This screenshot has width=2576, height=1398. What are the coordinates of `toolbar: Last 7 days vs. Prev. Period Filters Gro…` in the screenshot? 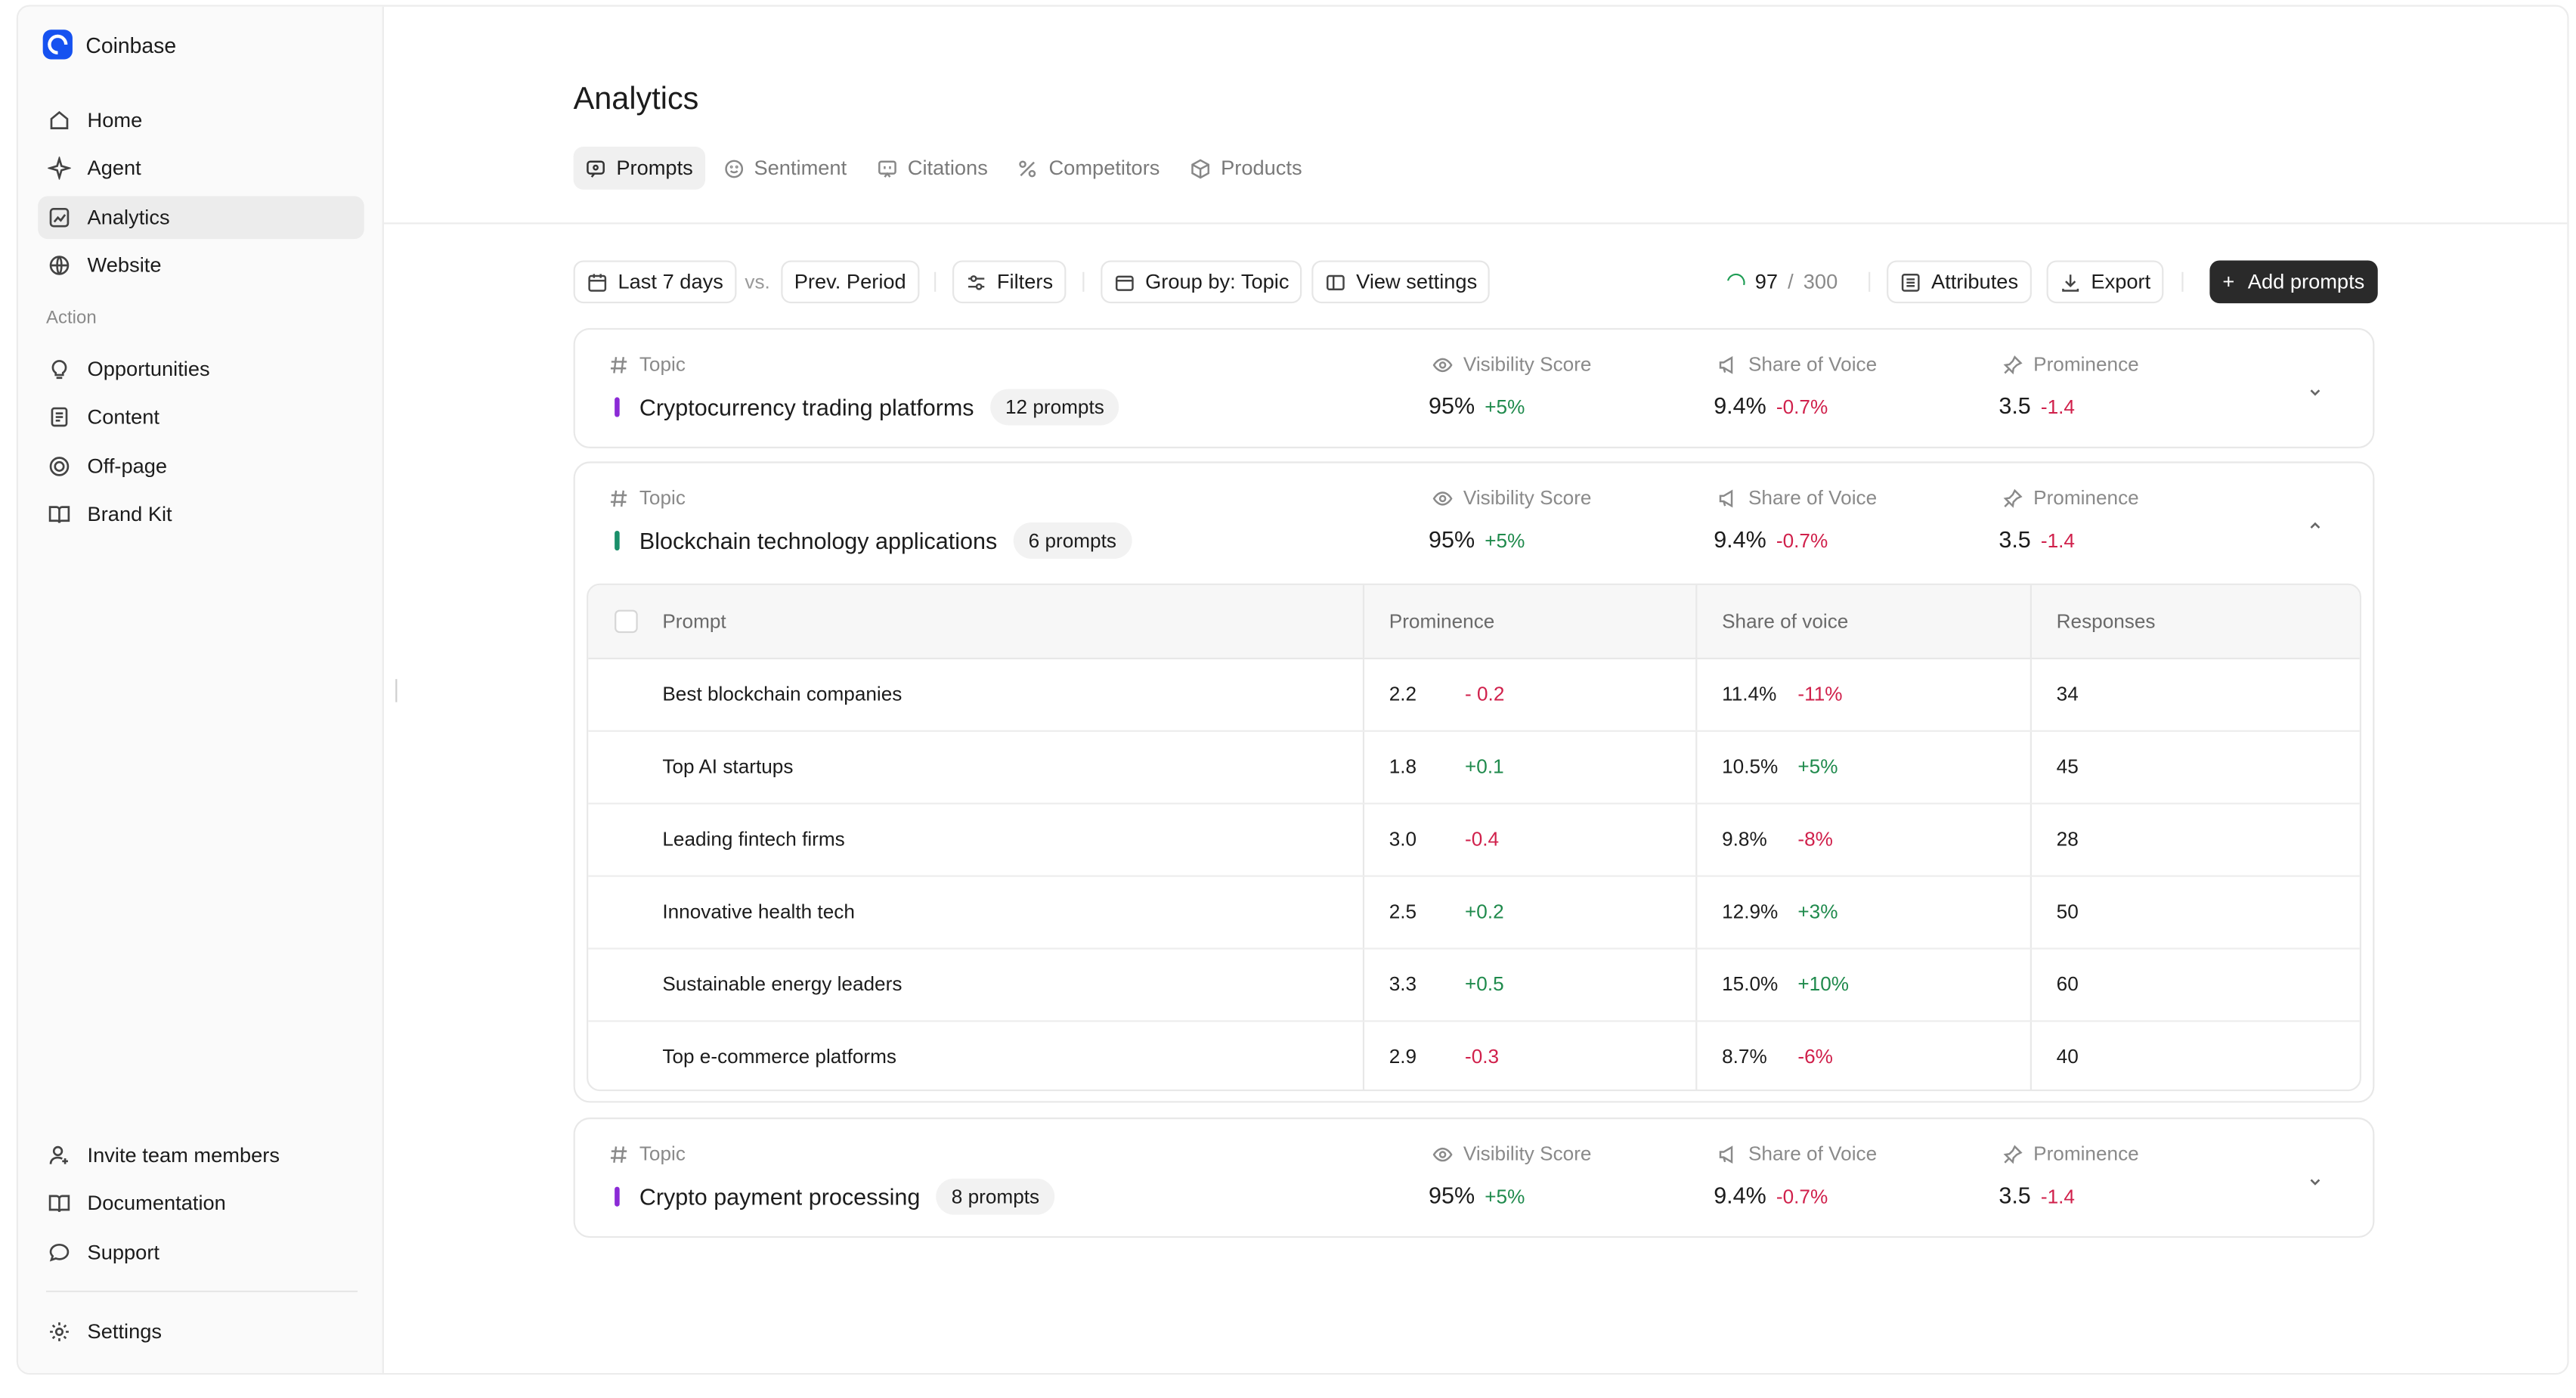 It's located at (1475, 282).